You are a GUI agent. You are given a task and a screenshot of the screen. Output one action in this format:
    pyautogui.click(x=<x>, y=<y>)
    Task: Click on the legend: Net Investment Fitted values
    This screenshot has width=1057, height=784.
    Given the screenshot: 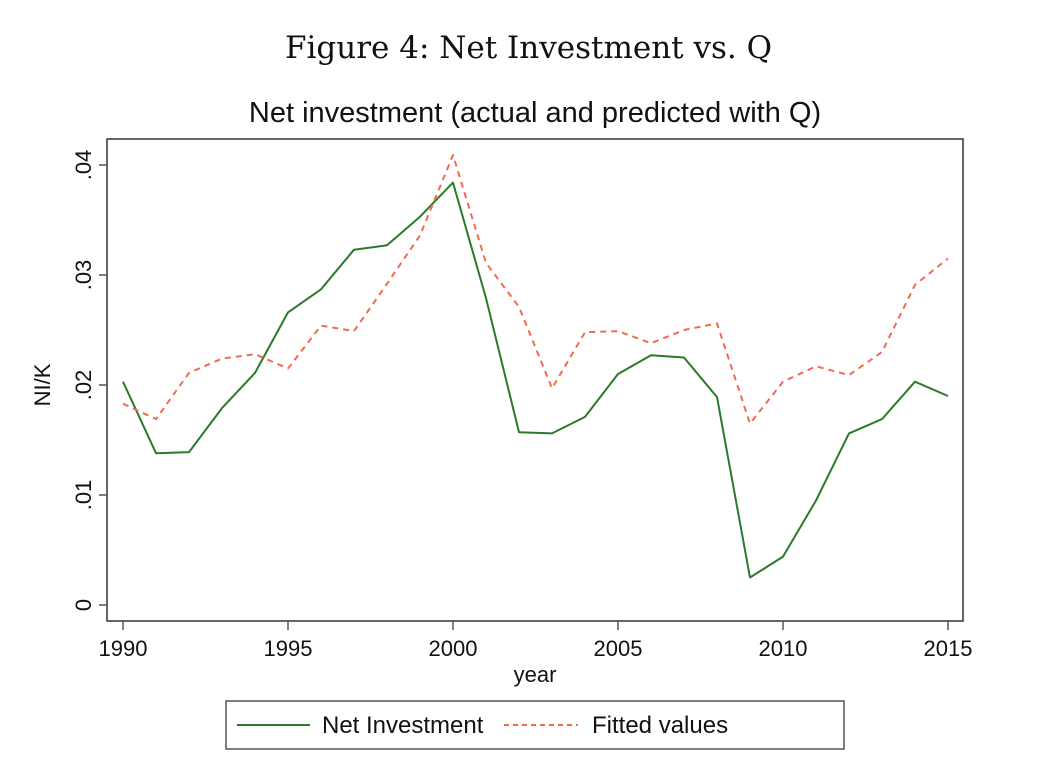 What is the action you would take?
    pyautogui.click(x=535, y=725)
    